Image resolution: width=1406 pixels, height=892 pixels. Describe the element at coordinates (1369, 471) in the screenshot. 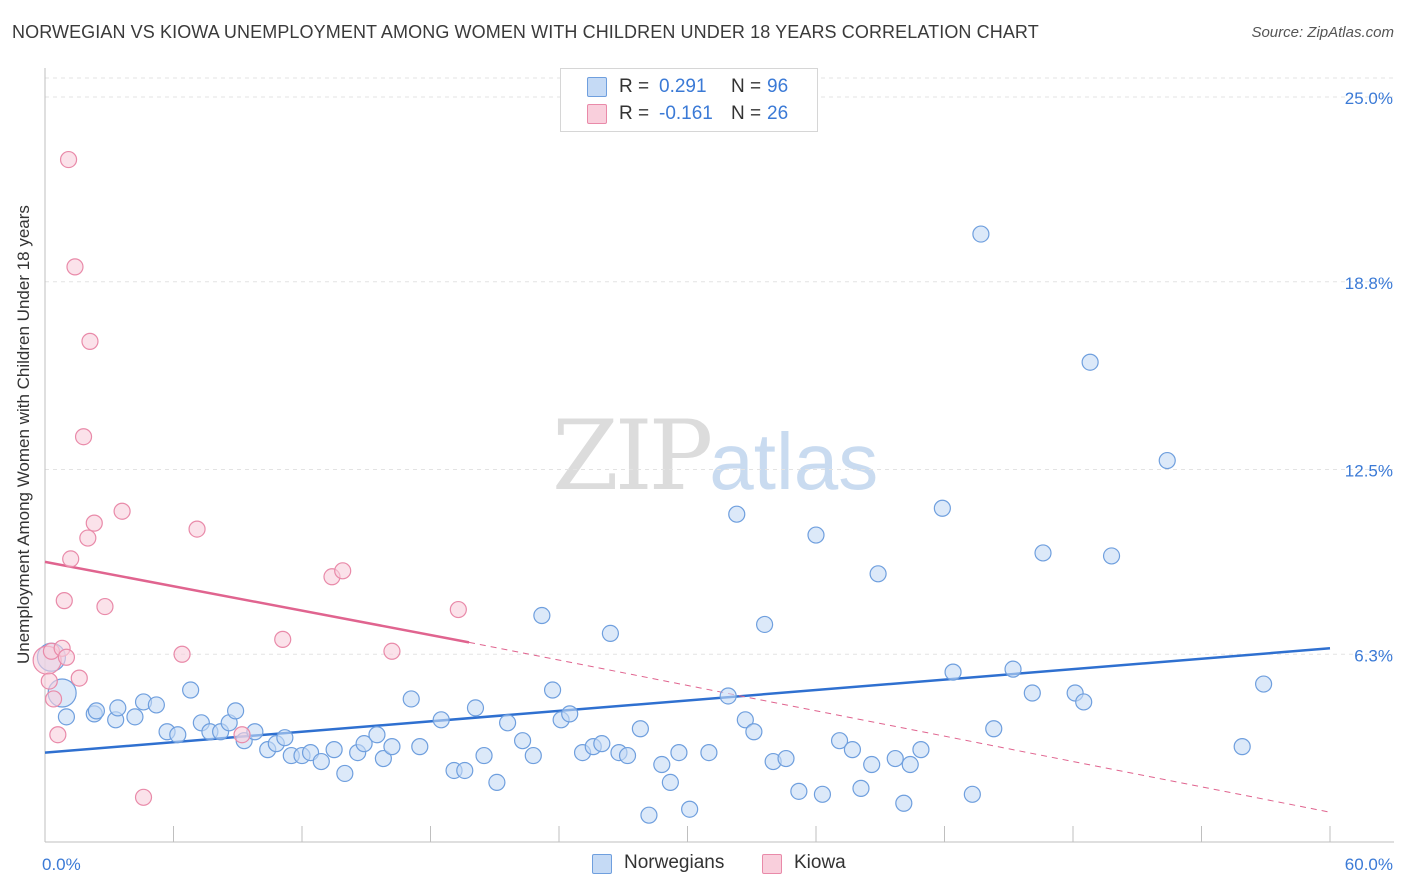

I see `y-tick-label: 12.5%` at that location.